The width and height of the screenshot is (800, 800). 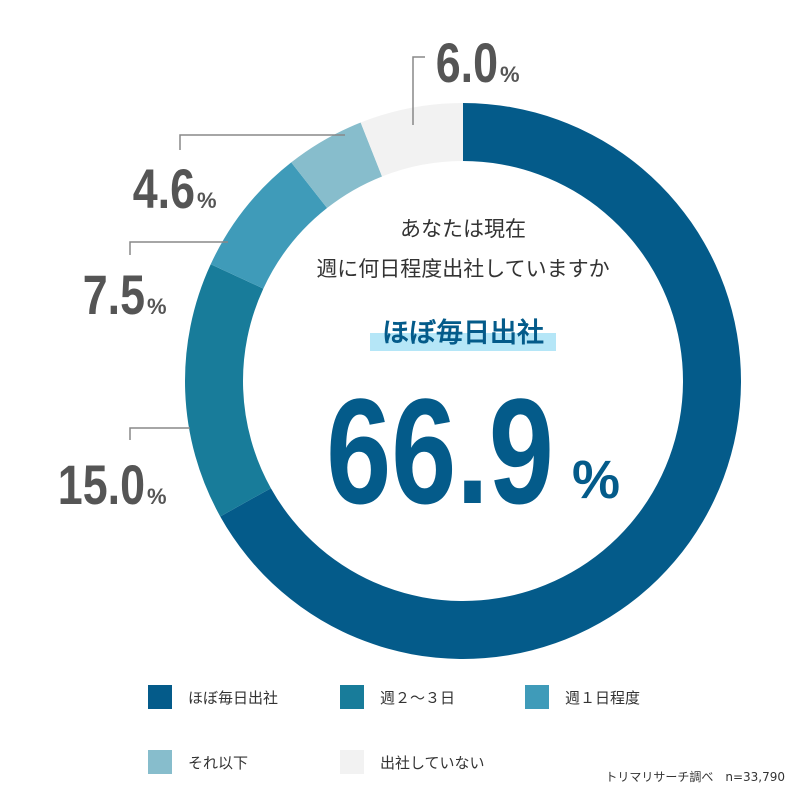 I want to click on legend-label: 週１日程度, so click(x=602, y=698).